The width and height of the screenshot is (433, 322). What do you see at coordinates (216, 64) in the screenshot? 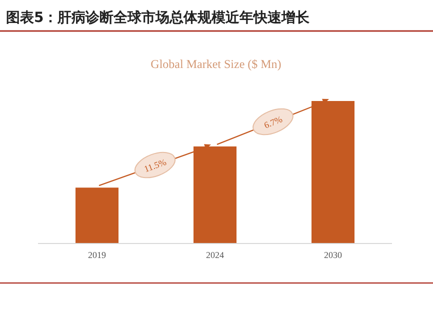
I see `subtitle: Global Market Size ($ Mn)` at bounding box center [216, 64].